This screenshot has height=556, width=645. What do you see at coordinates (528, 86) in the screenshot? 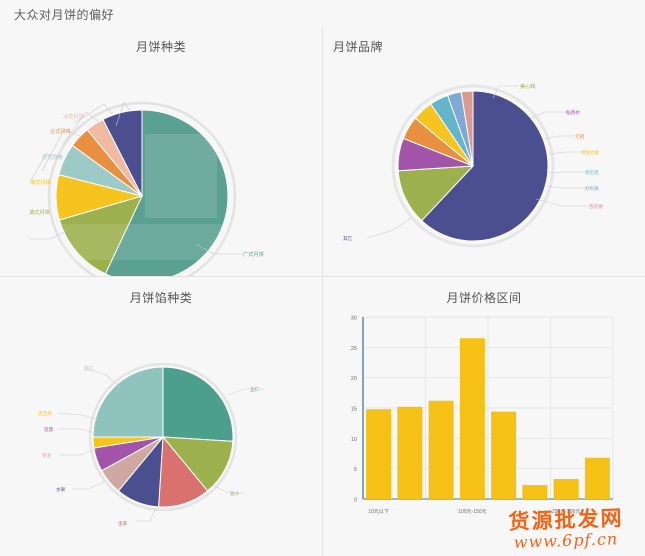
I see `pie-label-brands-1: 美心和` at bounding box center [528, 86].